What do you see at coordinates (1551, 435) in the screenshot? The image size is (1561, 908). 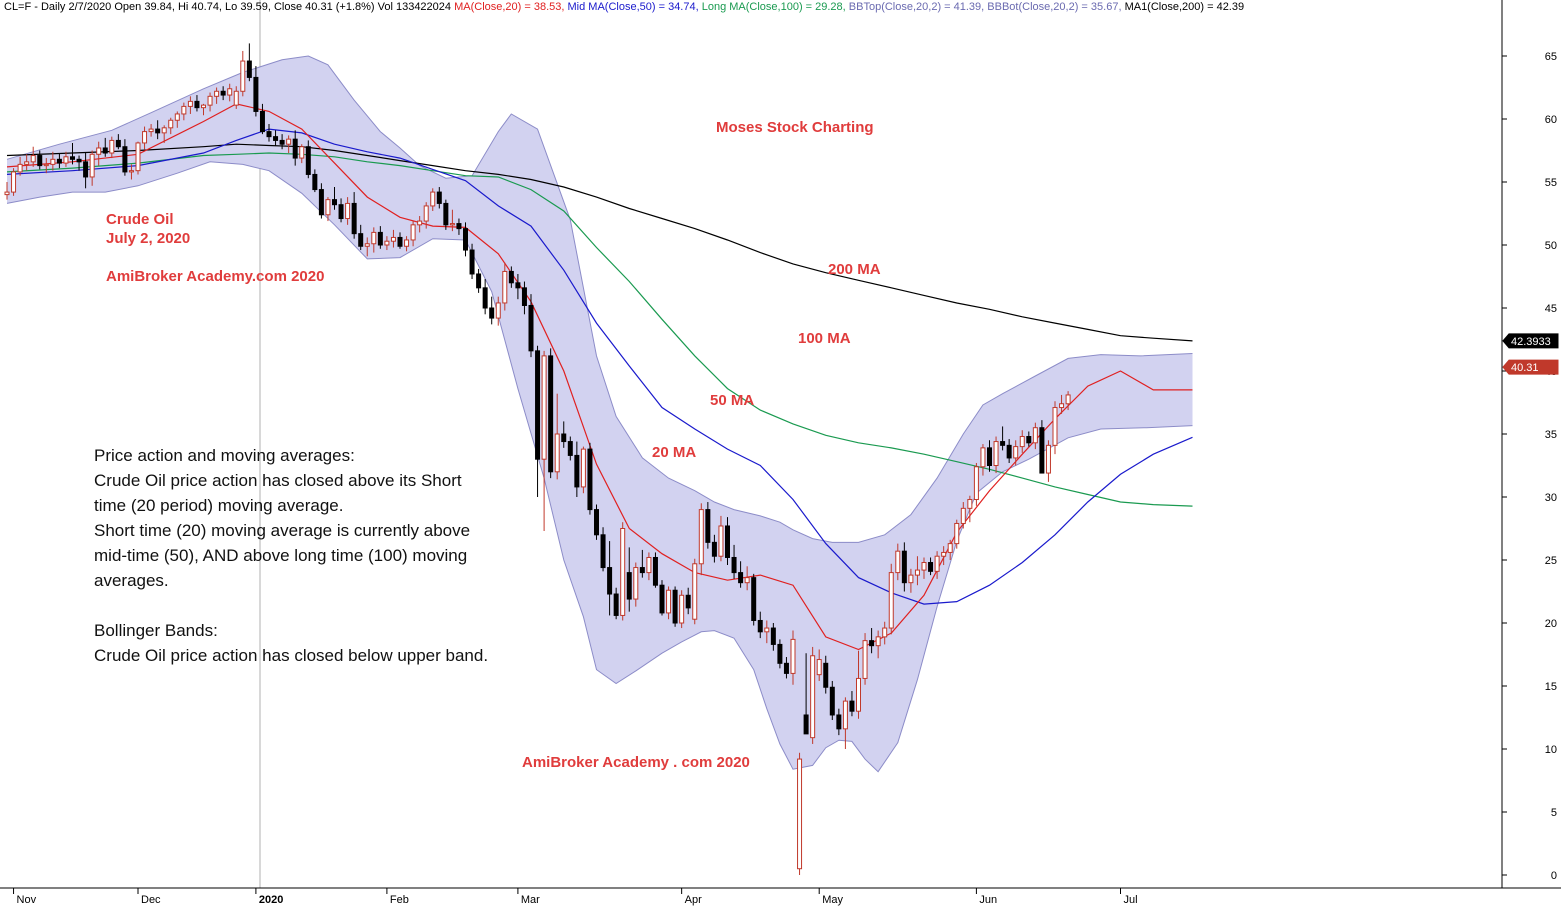 I see `y-tick-label: 35` at bounding box center [1551, 435].